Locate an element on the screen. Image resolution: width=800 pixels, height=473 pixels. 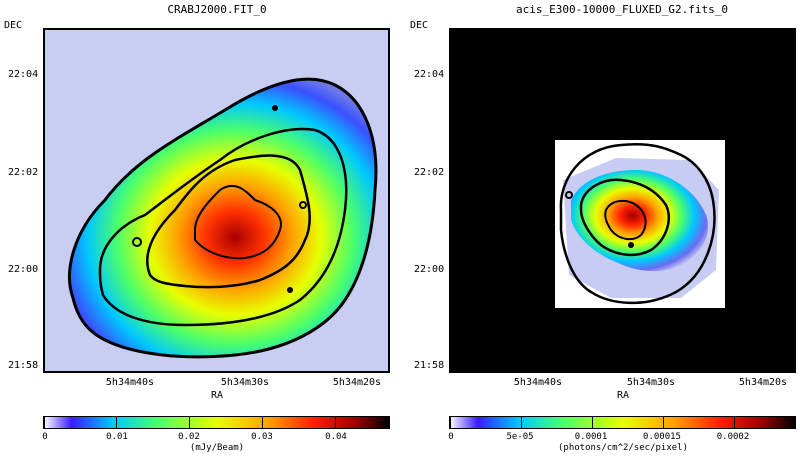
right-dec-tick: 21:58 is located at coordinates (429, 365).